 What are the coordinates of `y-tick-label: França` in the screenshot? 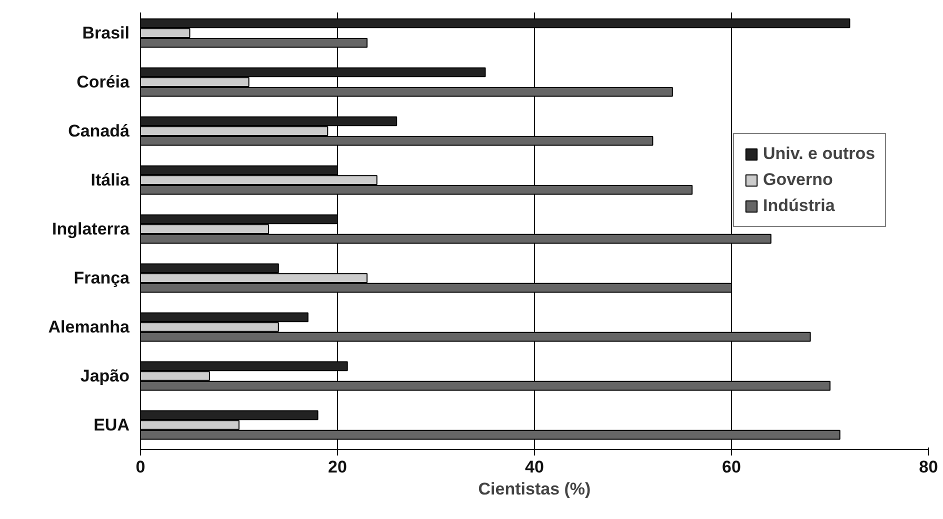 It's located at (102, 278).